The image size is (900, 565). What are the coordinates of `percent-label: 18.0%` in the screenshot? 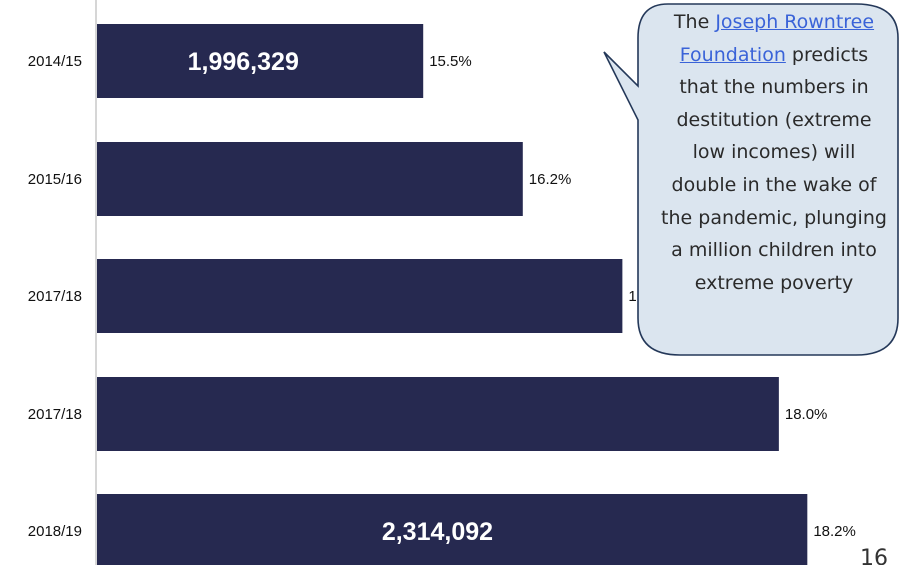 It's located at (806, 414).